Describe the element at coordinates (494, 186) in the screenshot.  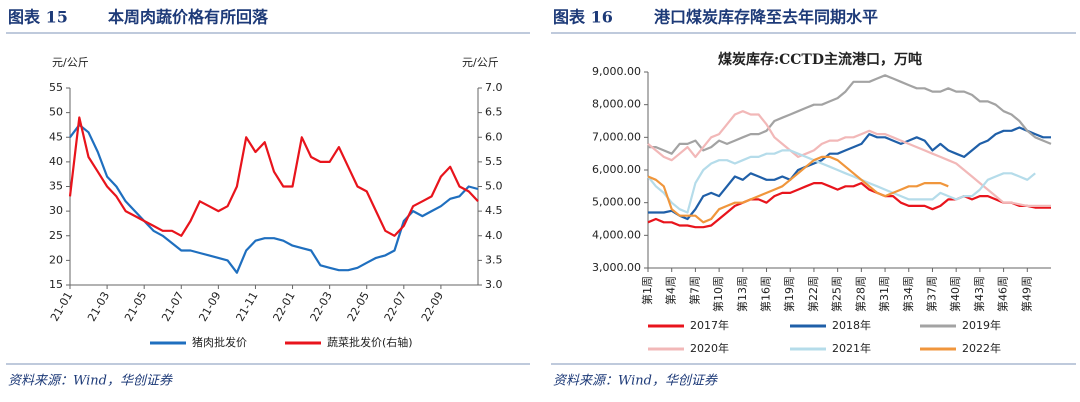
I see `y2-tick-label: 5.0` at that location.